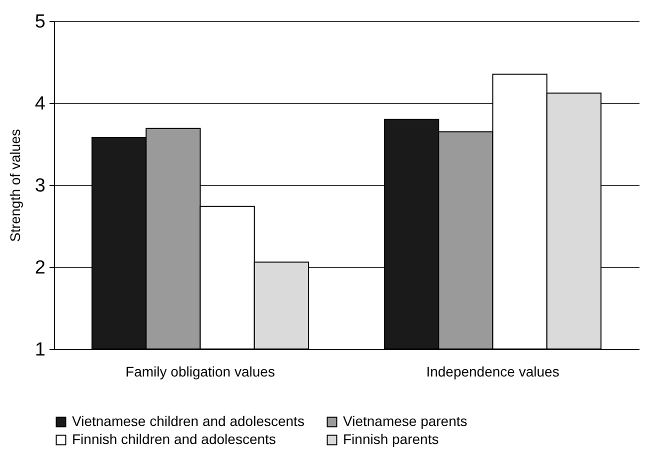 This screenshot has height=470, width=667. I want to click on y-tick-label: 2, so click(40, 268).